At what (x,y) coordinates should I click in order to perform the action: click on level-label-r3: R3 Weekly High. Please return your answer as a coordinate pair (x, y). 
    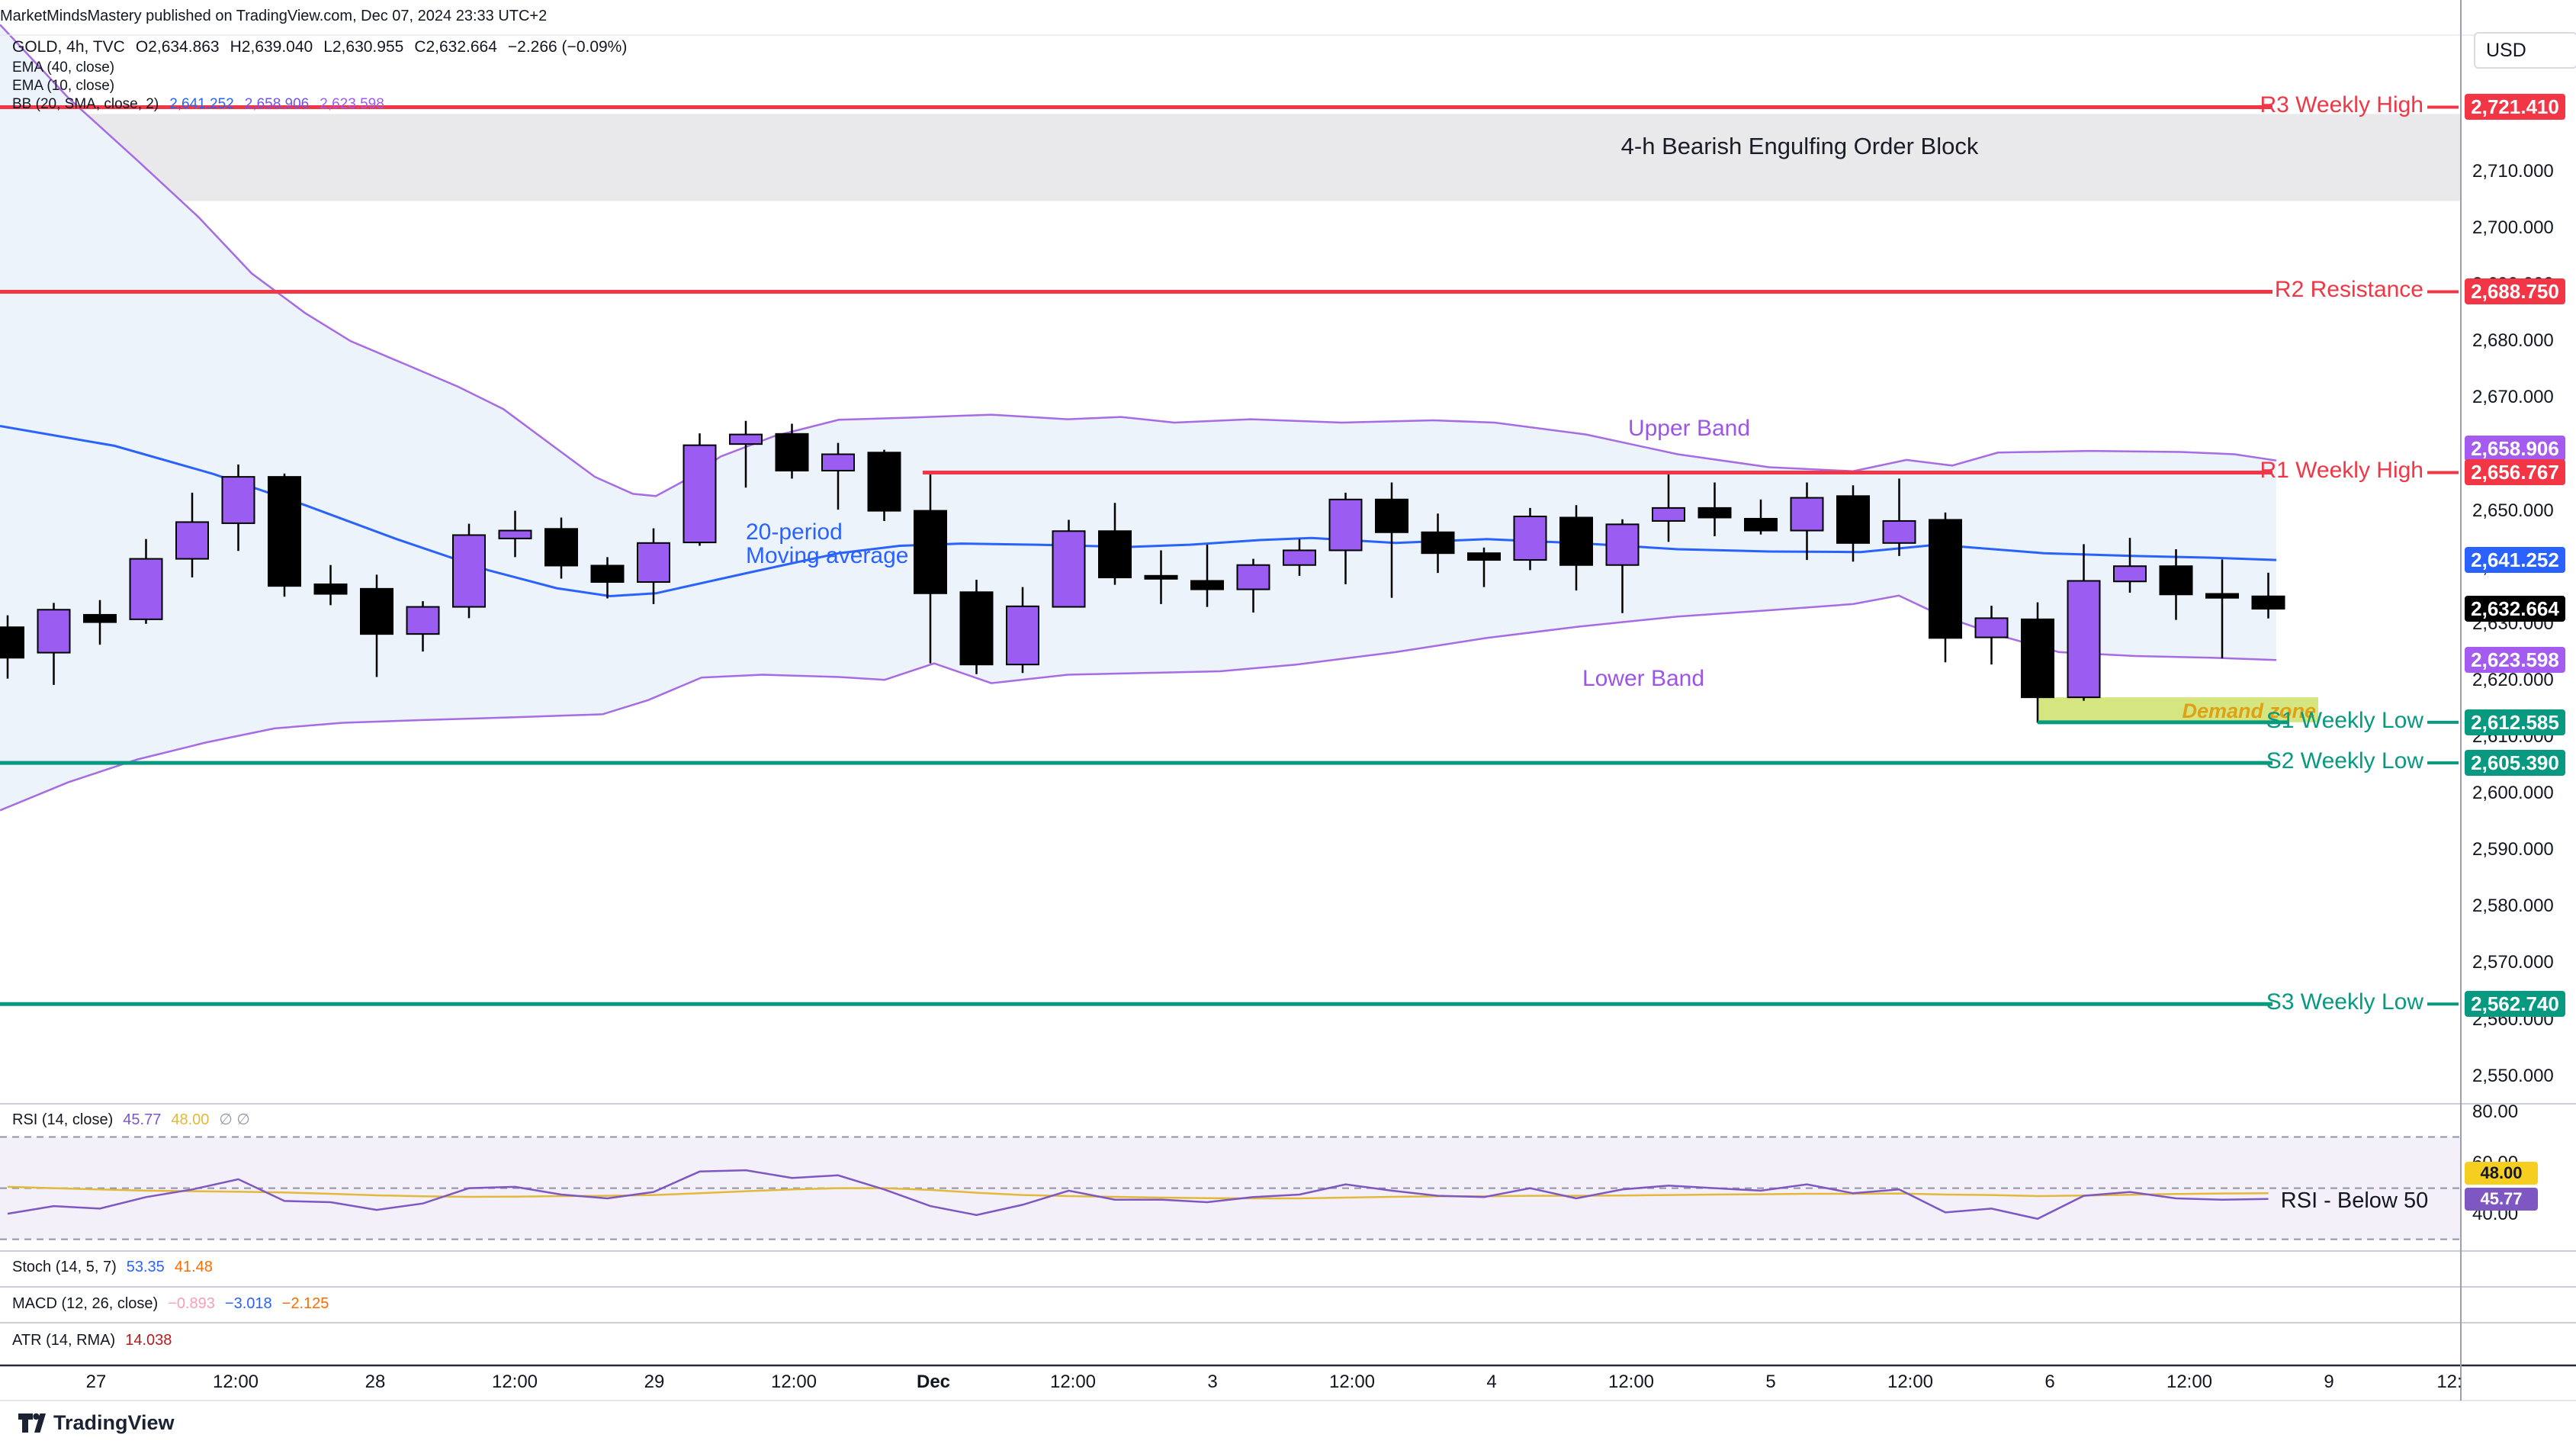
    Looking at the image, I should click on (2341, 105).